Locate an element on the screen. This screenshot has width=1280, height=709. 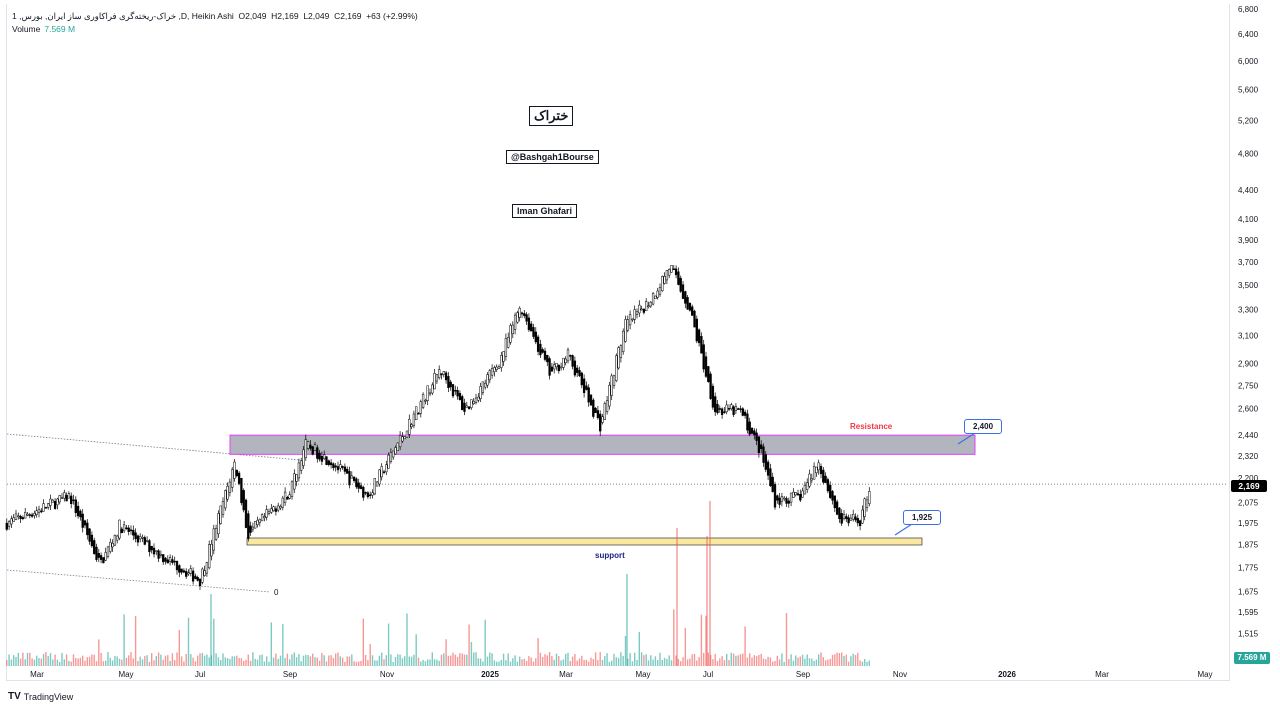
y-axis-label: 2,200 is located at coordinates (1248, 478).